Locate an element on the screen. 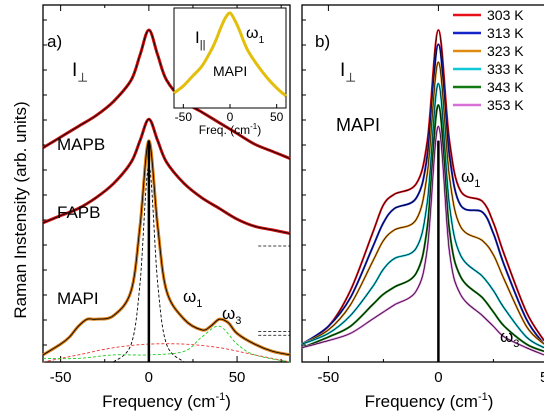  legend-label: 343 K is located at coordinates (505, 87).